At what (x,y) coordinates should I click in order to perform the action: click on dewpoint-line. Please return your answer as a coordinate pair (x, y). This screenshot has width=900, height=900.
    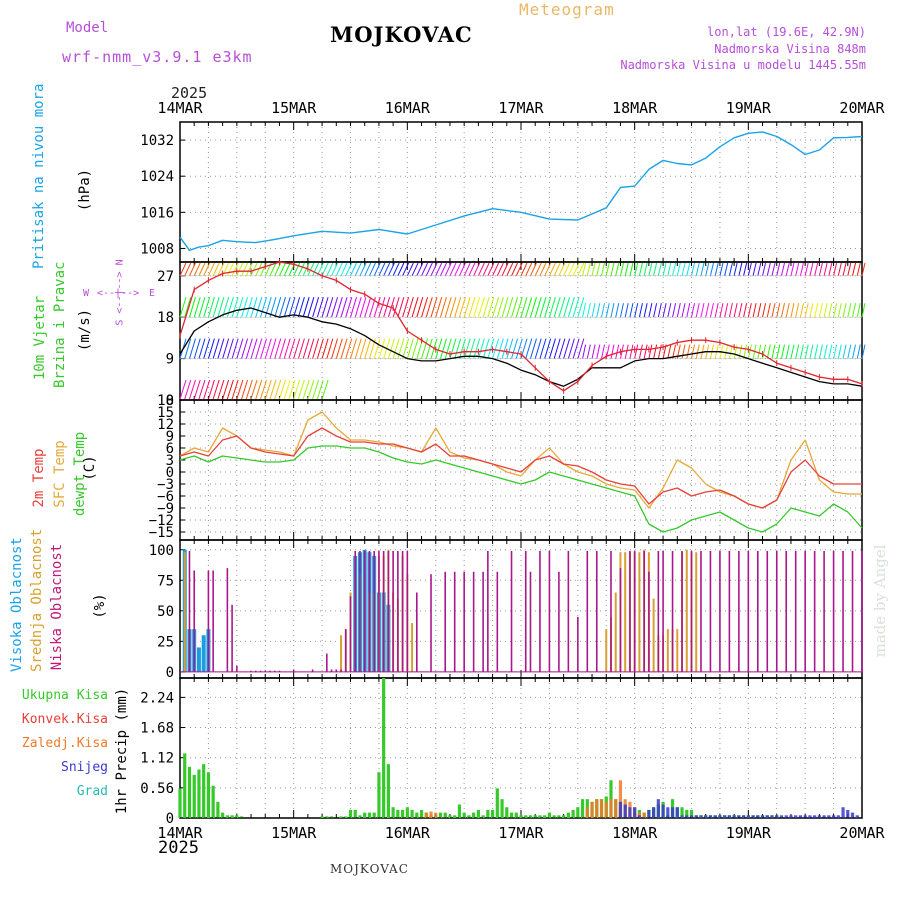
    Looking at the image, I should click on (521, 489).